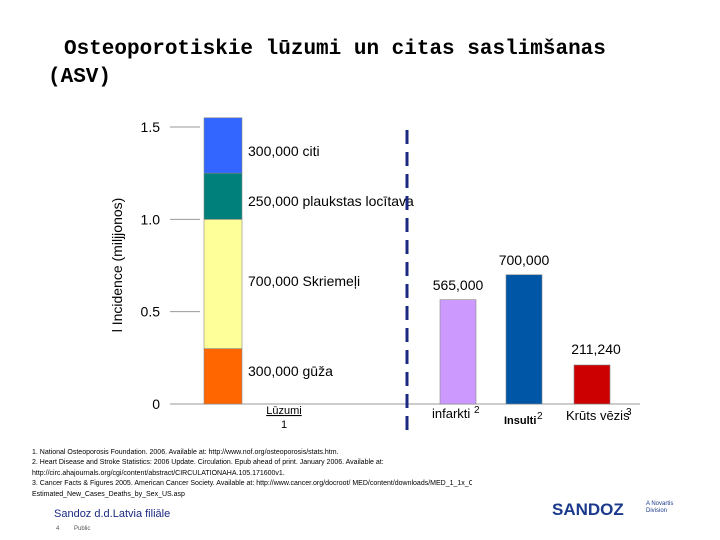 This screenshot has height=540, width=720. Describe the element at coordinates (304, 281) in the screenshot. I see `segment-label-2: 700,000 Skriemeļi` at that location.